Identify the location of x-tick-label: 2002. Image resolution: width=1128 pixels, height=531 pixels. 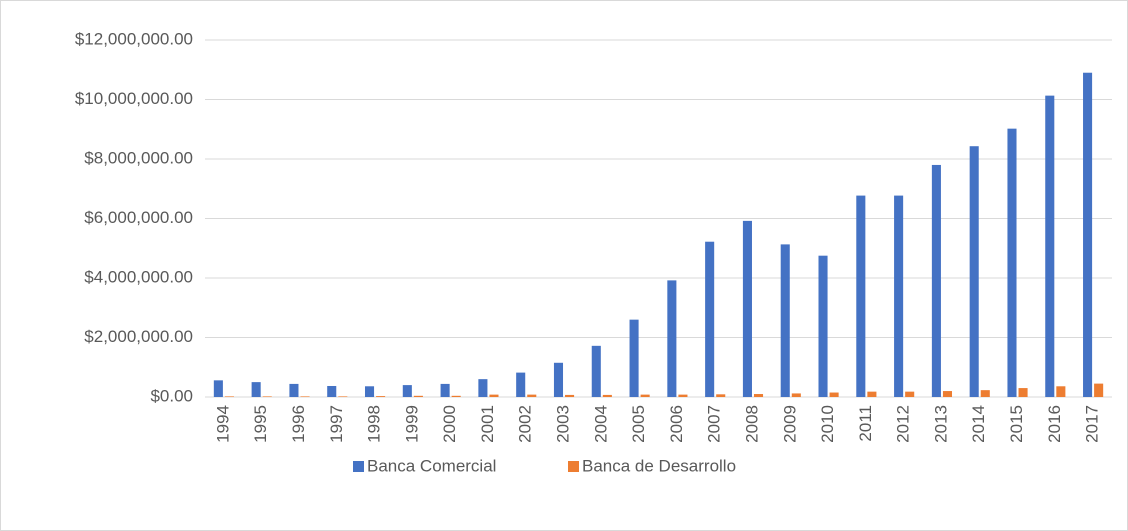
(525, 424).